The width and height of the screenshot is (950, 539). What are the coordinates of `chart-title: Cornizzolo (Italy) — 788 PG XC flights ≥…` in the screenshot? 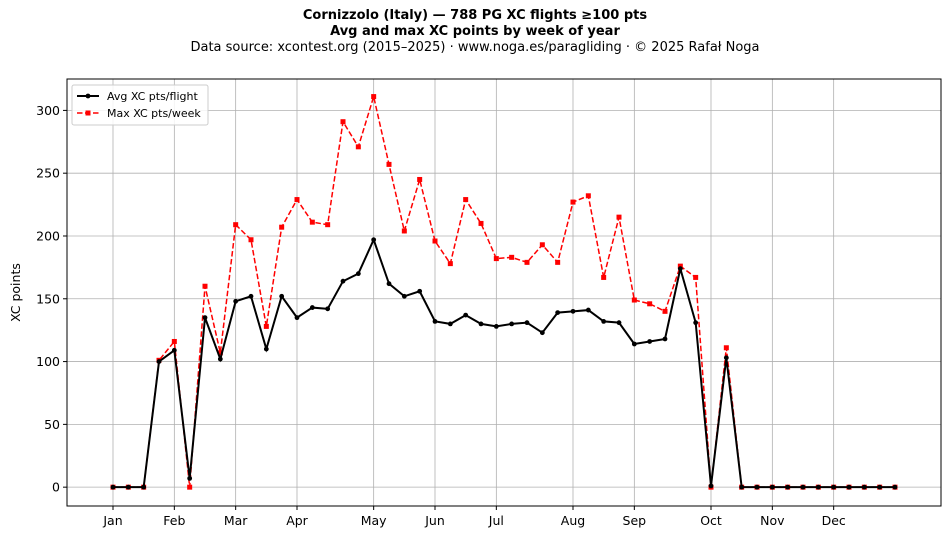 It's located at (475, 15).